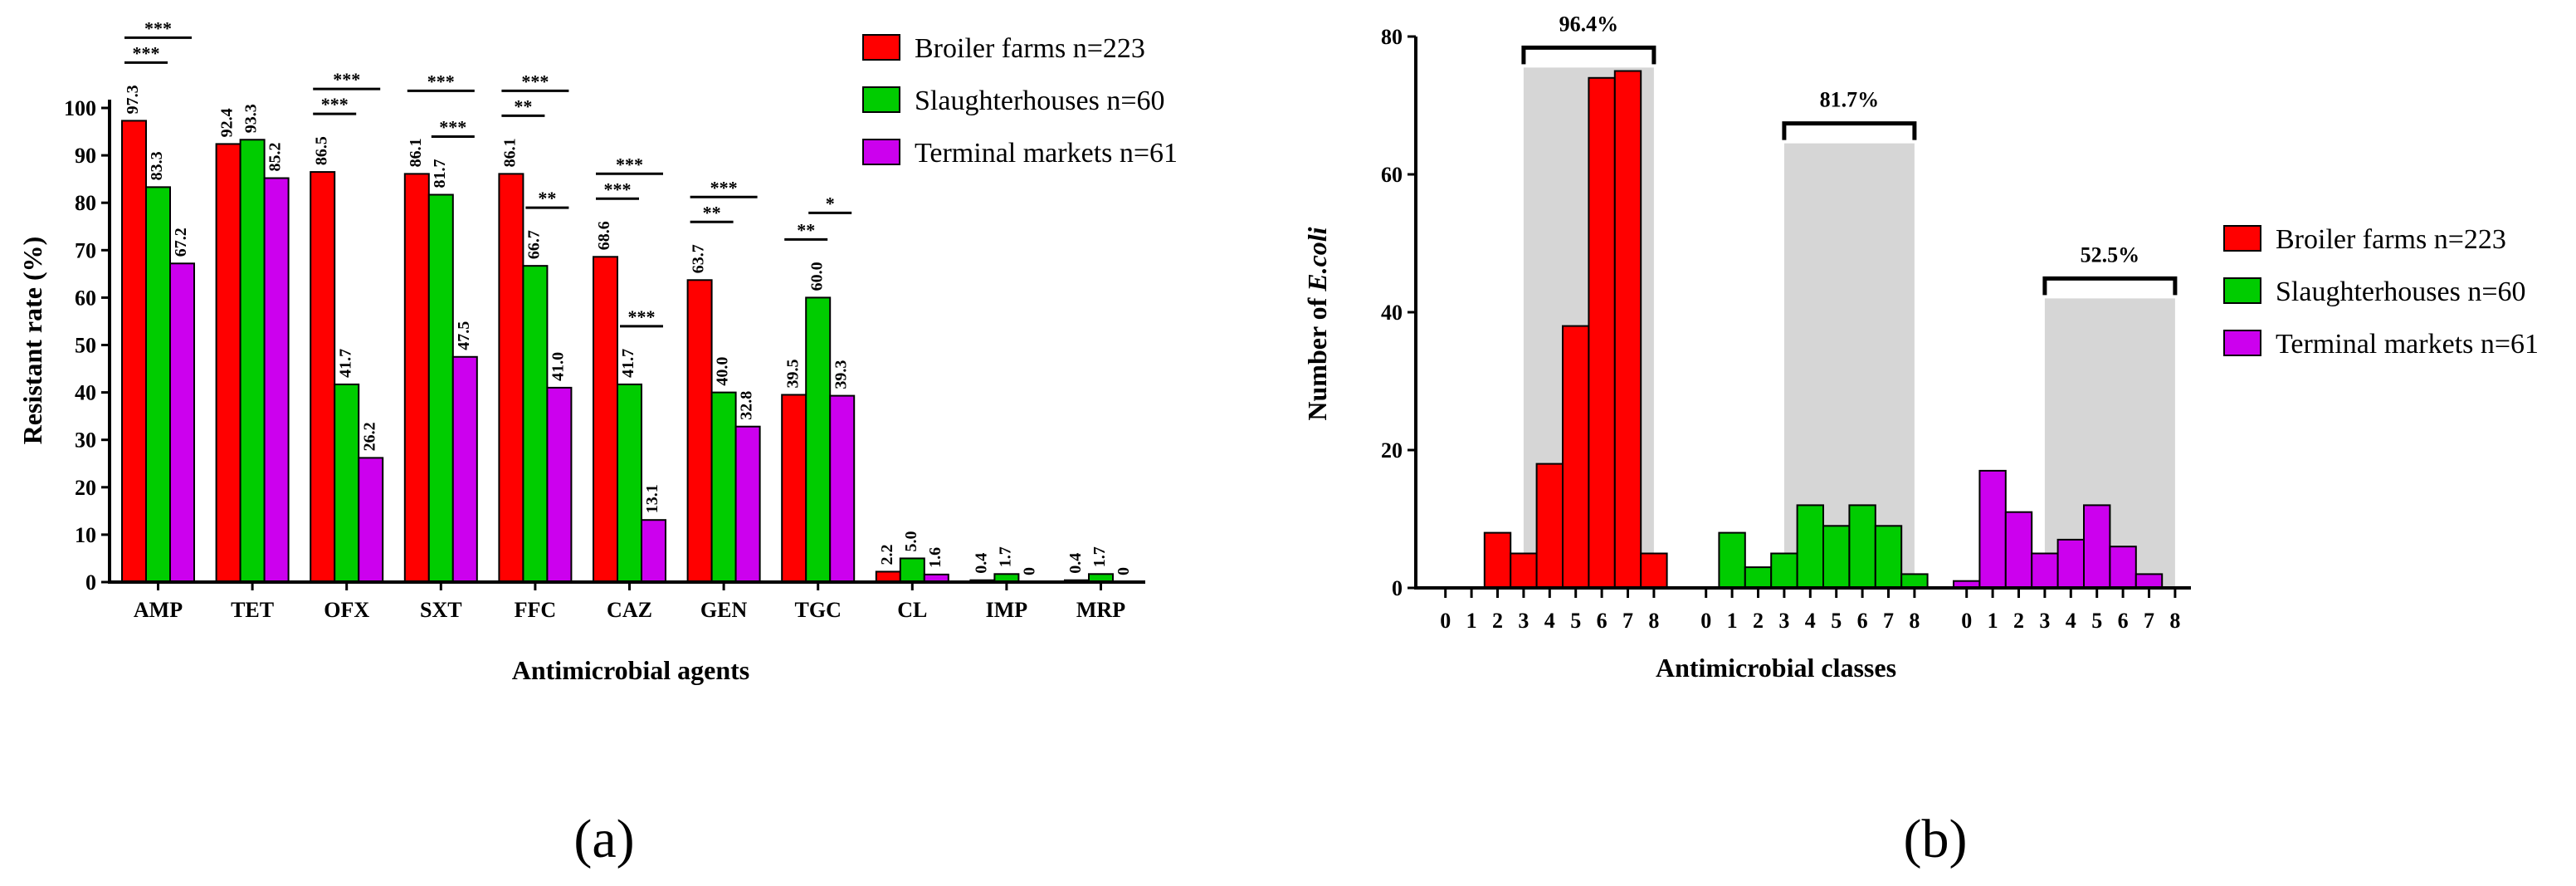 The image size is (2576, 886). What do you see at coordinates (604, 839) in the screenshot?
I see `panel-a-label: (a)` at bounding box center [604, 839].